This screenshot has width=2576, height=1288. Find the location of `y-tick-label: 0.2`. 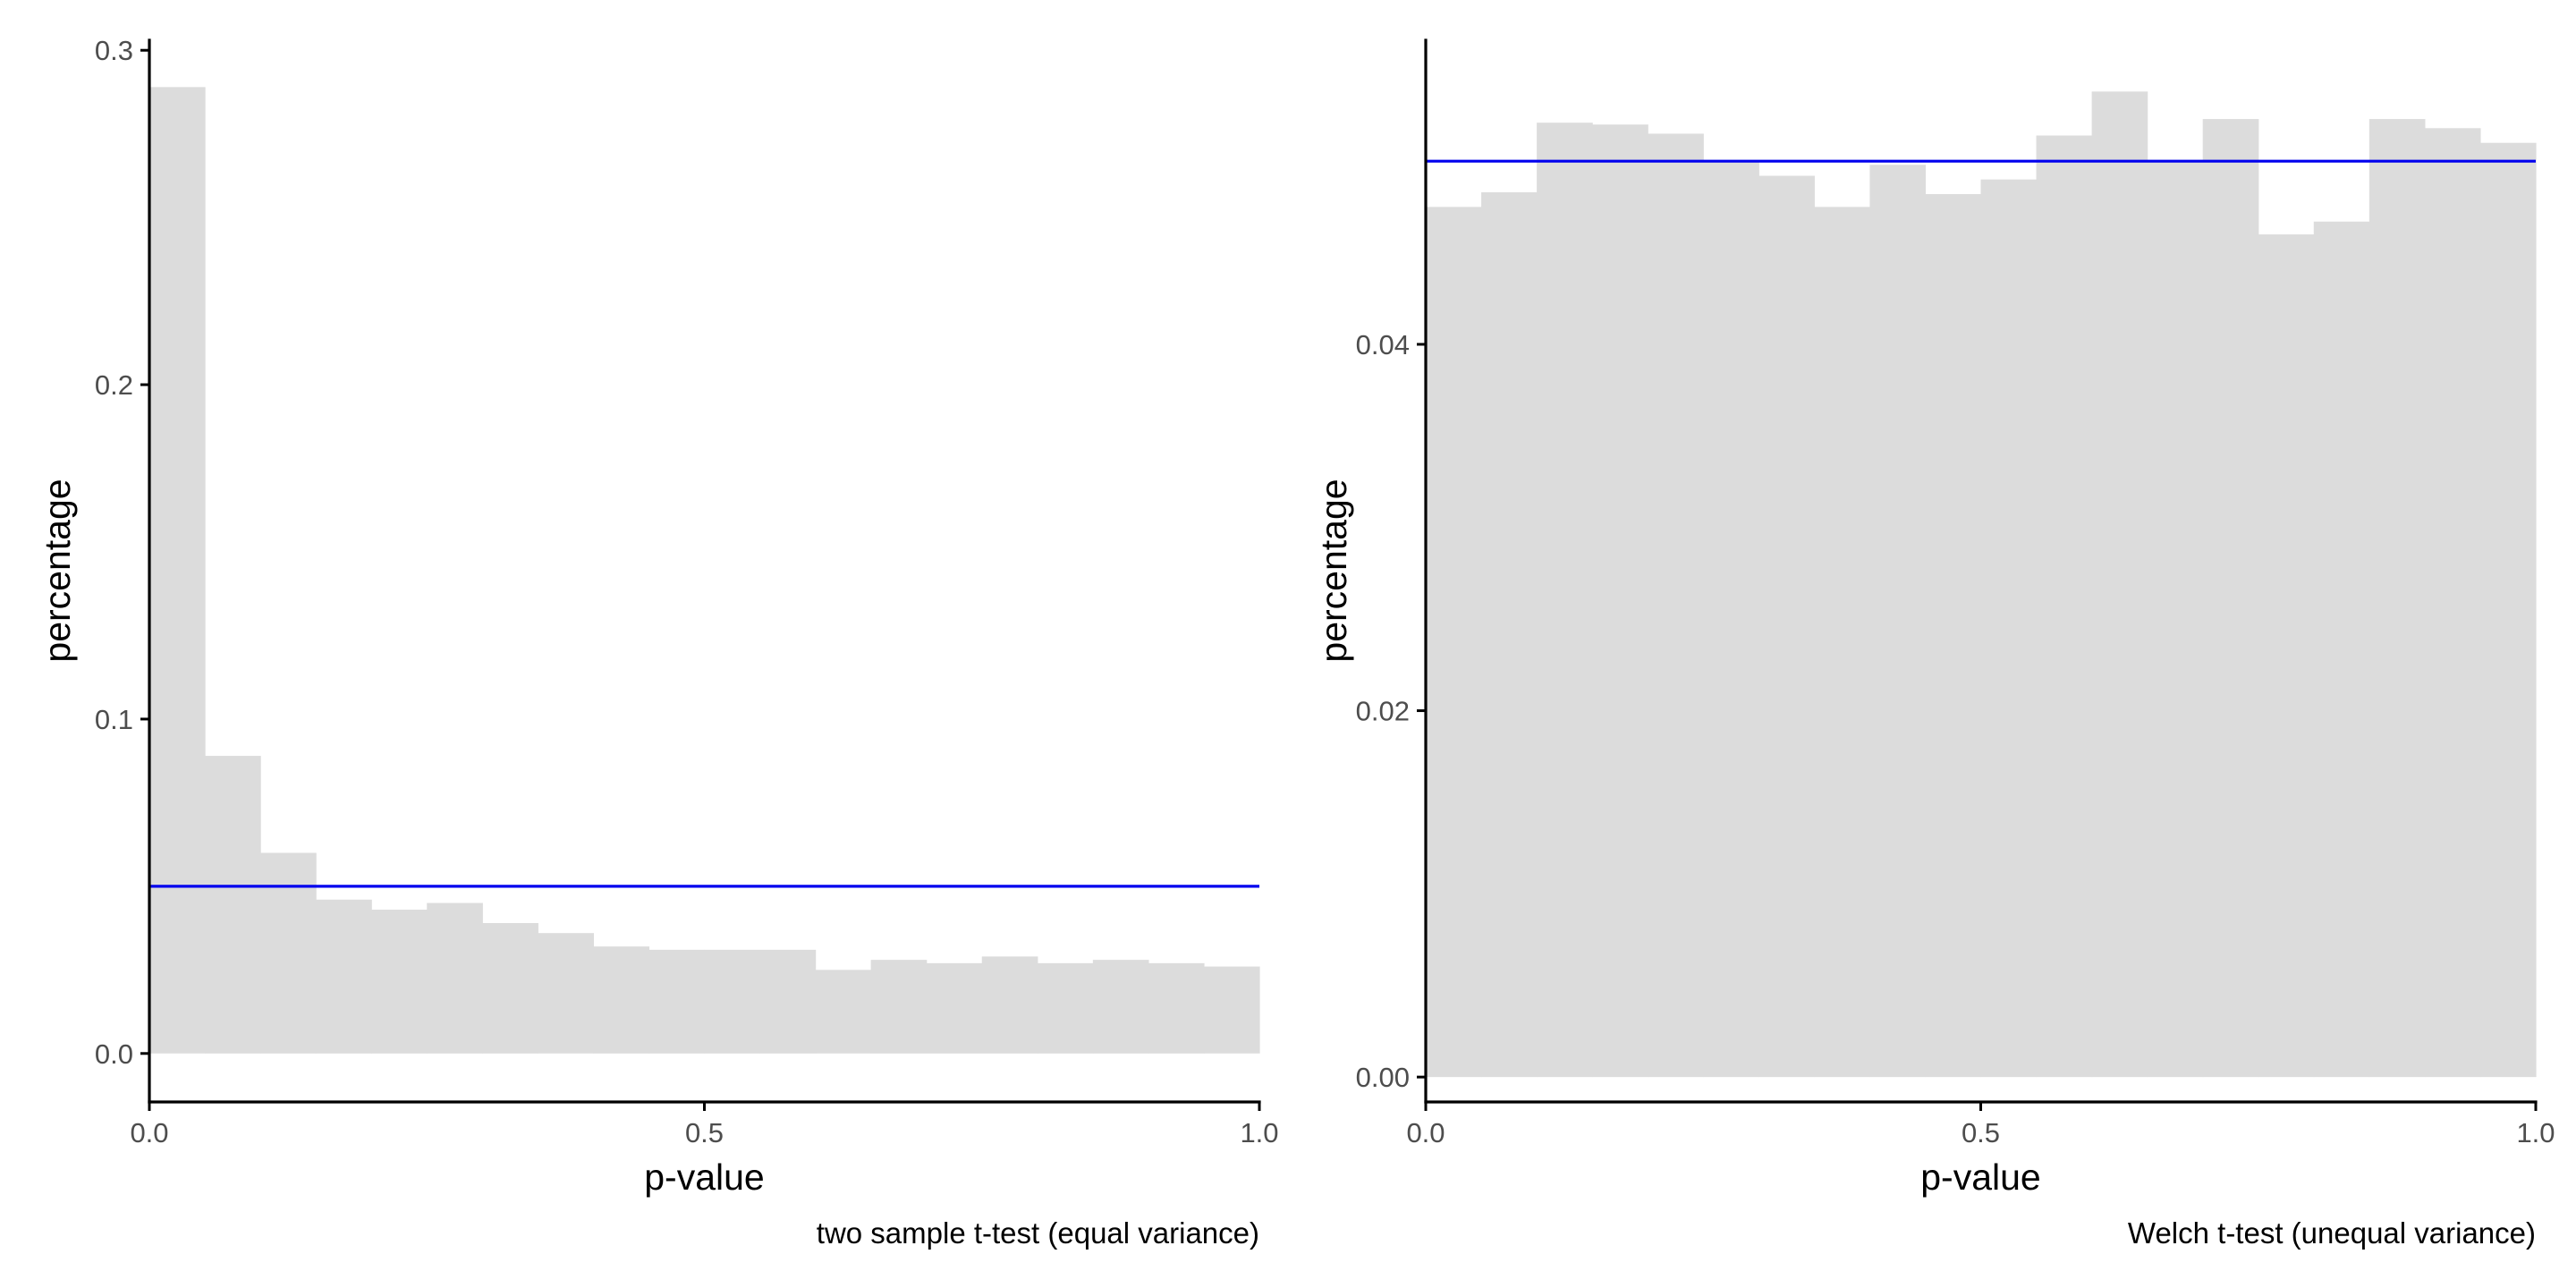

y-tick-label: 0.2 is located at coordinates (114, 385).